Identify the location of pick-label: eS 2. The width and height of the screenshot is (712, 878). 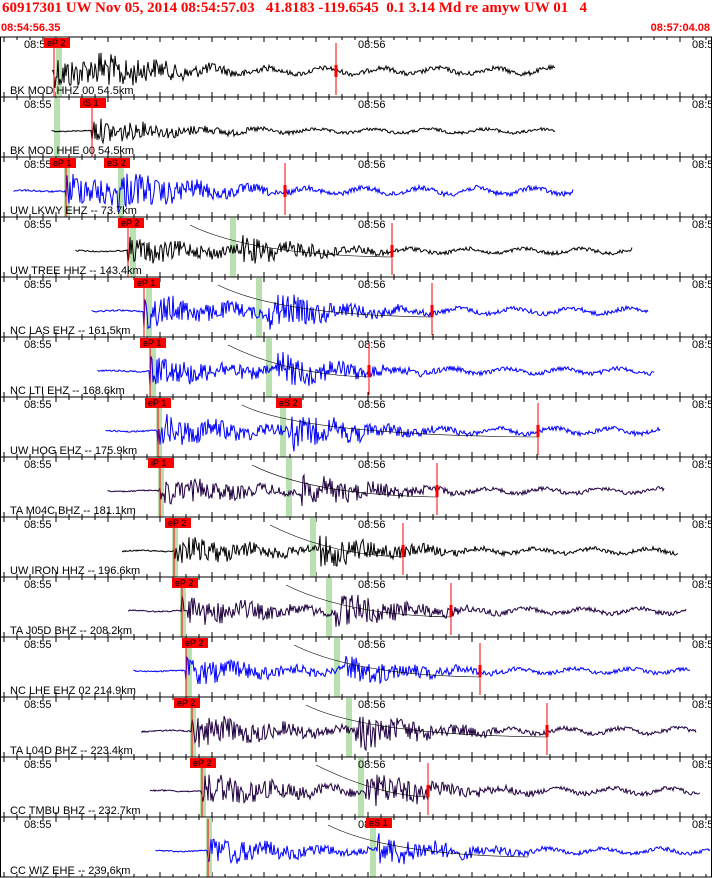
(116, 163).